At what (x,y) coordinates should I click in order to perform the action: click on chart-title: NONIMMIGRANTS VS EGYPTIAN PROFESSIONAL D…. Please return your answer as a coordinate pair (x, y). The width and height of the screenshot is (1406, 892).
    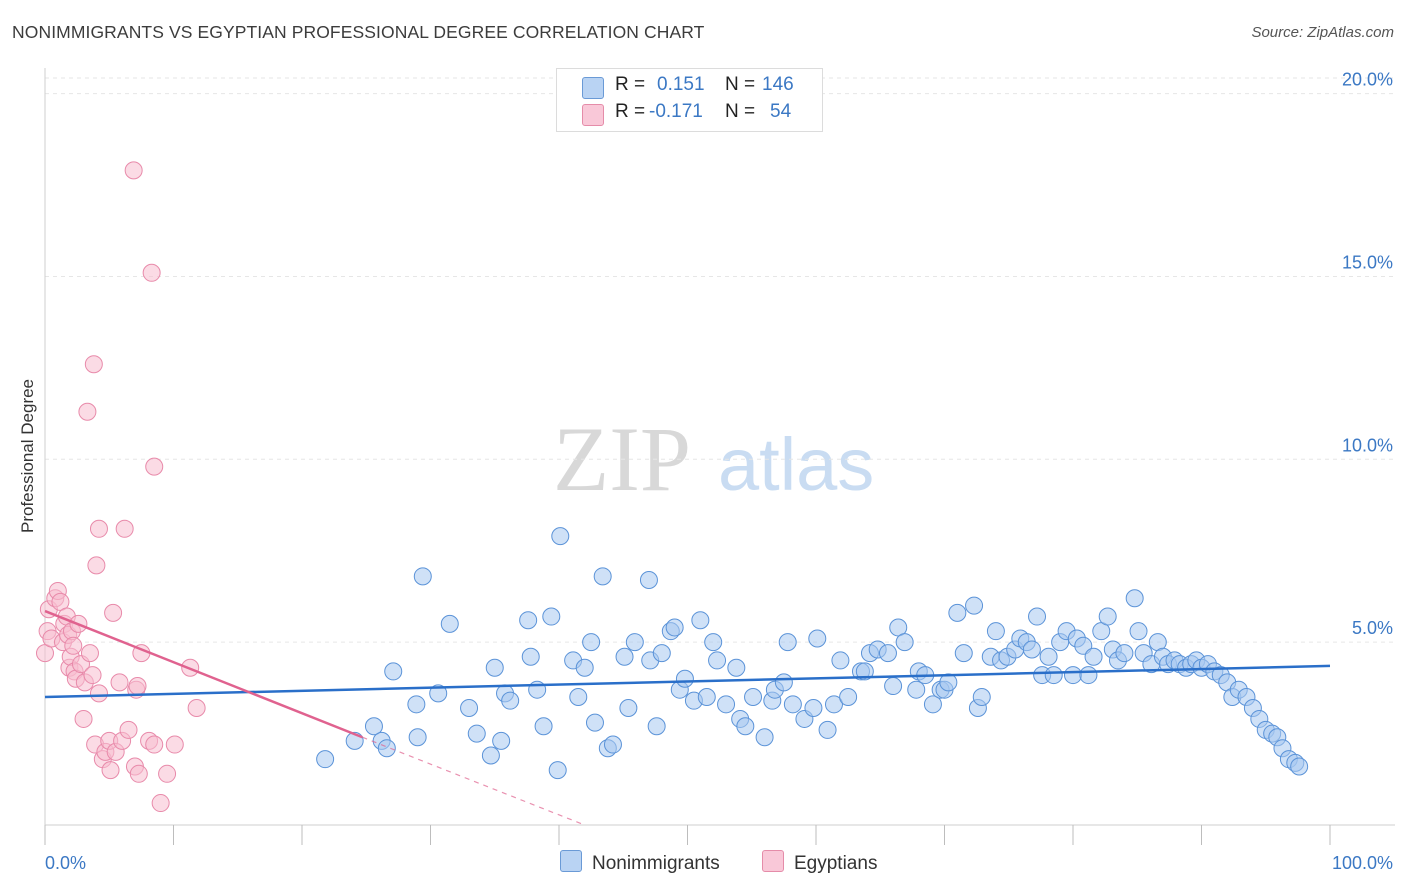
    Looking at the image, I should click on (358, 32).